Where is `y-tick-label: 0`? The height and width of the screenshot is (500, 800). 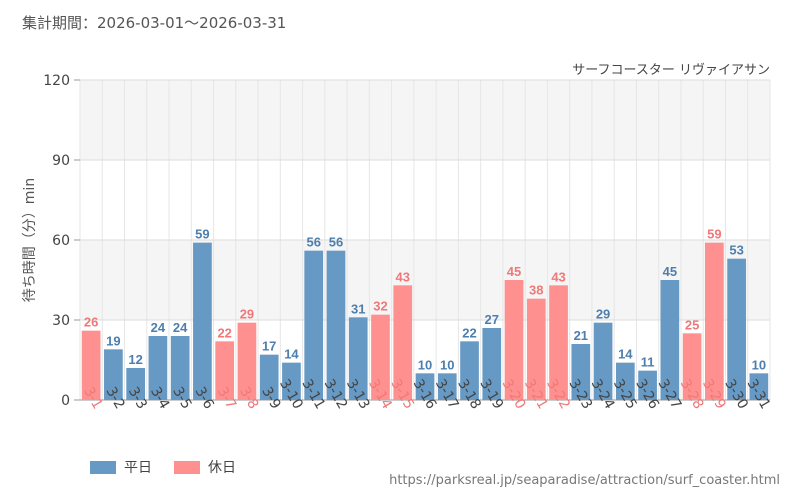 y-tick-label: 0 is located at coordinates (65, 401).